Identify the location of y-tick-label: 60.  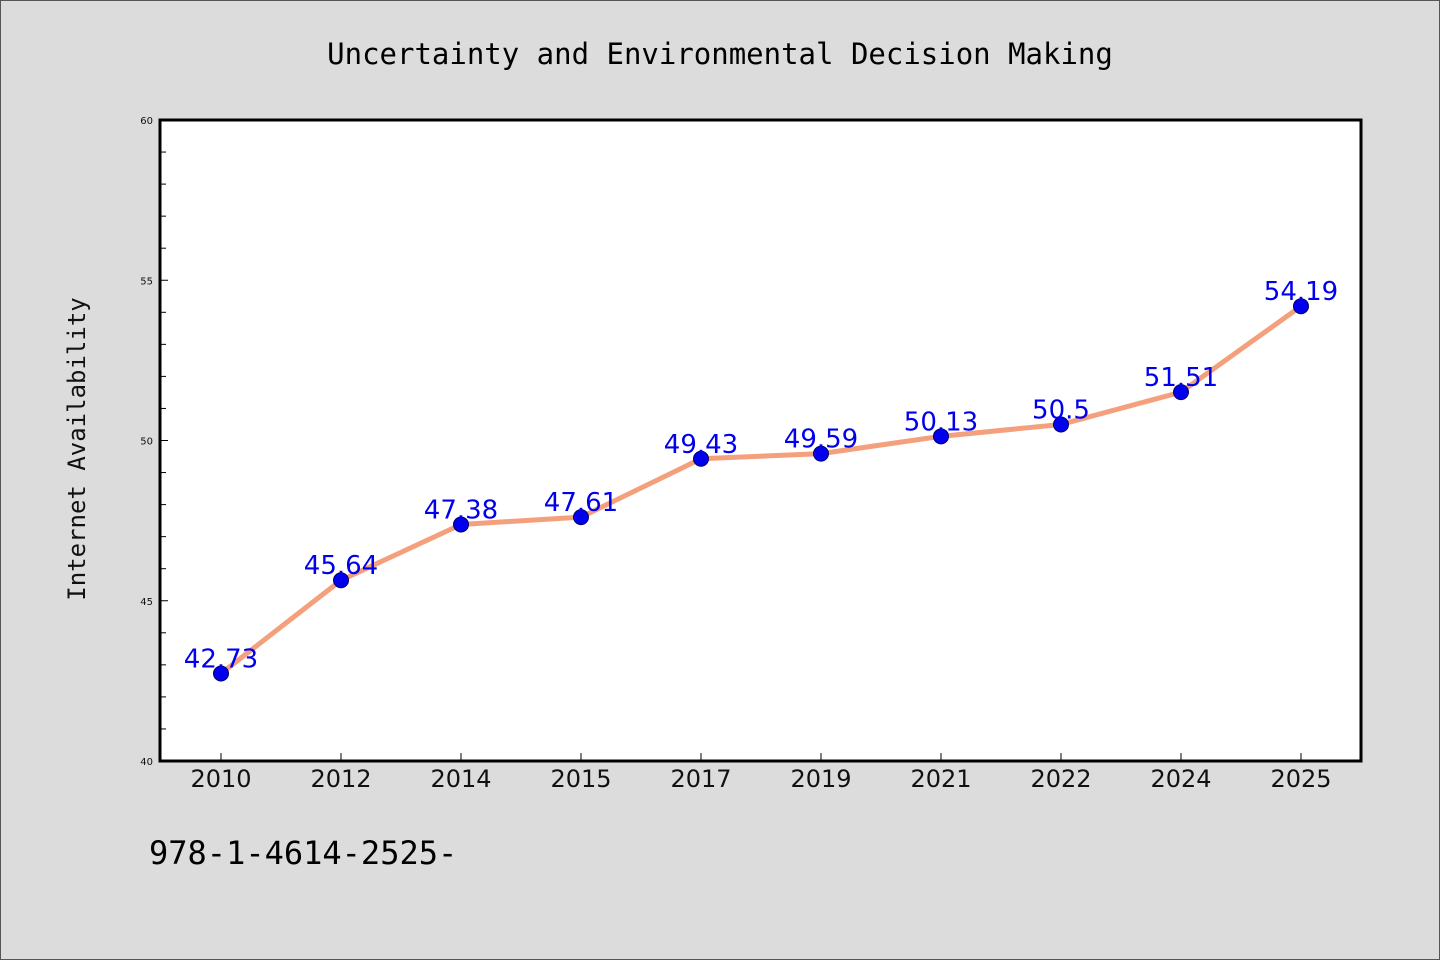
(146, 121).